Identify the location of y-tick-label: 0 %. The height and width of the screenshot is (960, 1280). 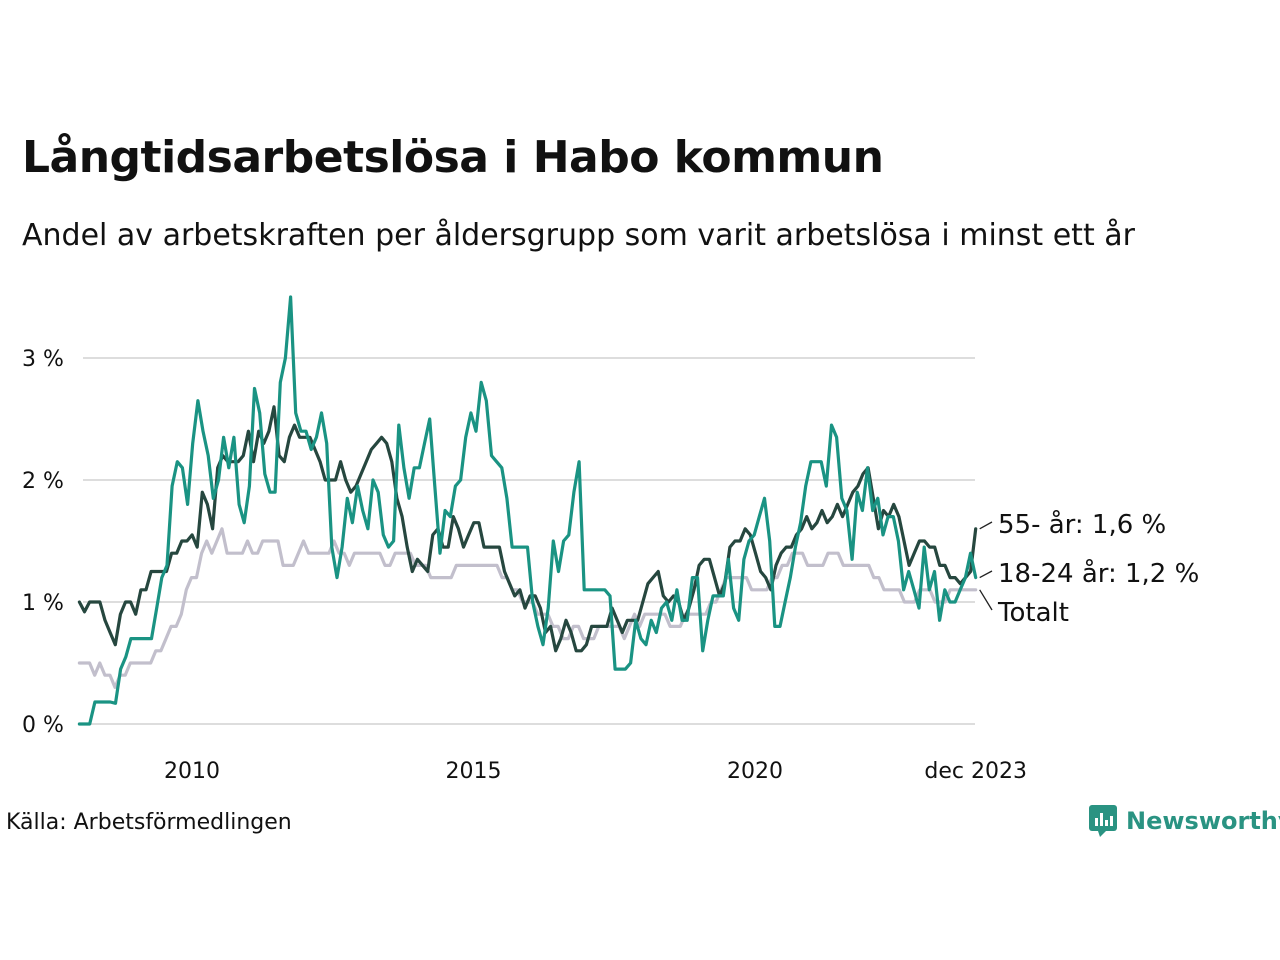
(43, 725).